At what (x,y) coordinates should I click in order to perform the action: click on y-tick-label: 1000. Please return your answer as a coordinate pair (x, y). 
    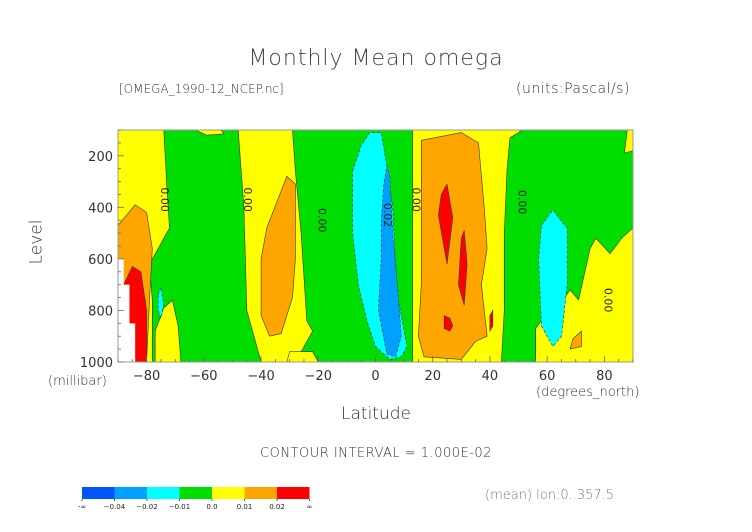
    Looking at the image, I should click on (96, 363).